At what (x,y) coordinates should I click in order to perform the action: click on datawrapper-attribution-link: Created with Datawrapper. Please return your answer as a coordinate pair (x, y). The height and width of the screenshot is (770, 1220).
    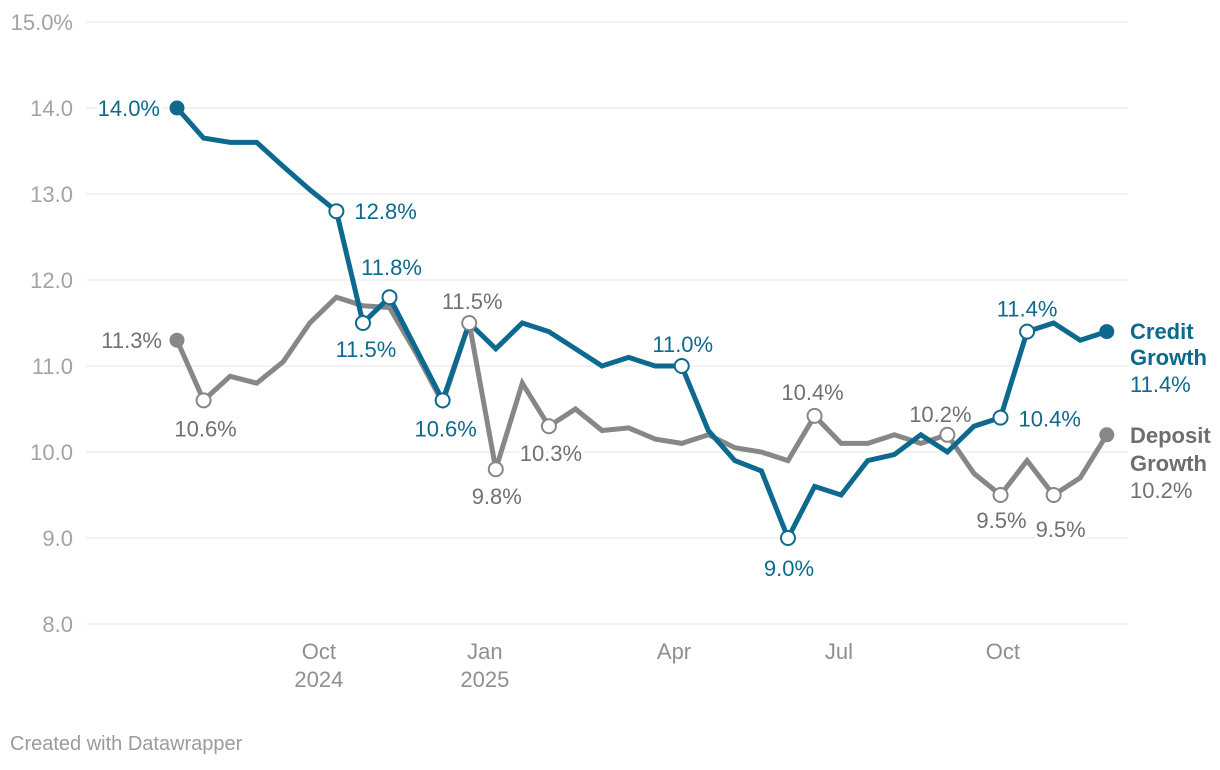
    Looking at the image, I should click on (126, 744).